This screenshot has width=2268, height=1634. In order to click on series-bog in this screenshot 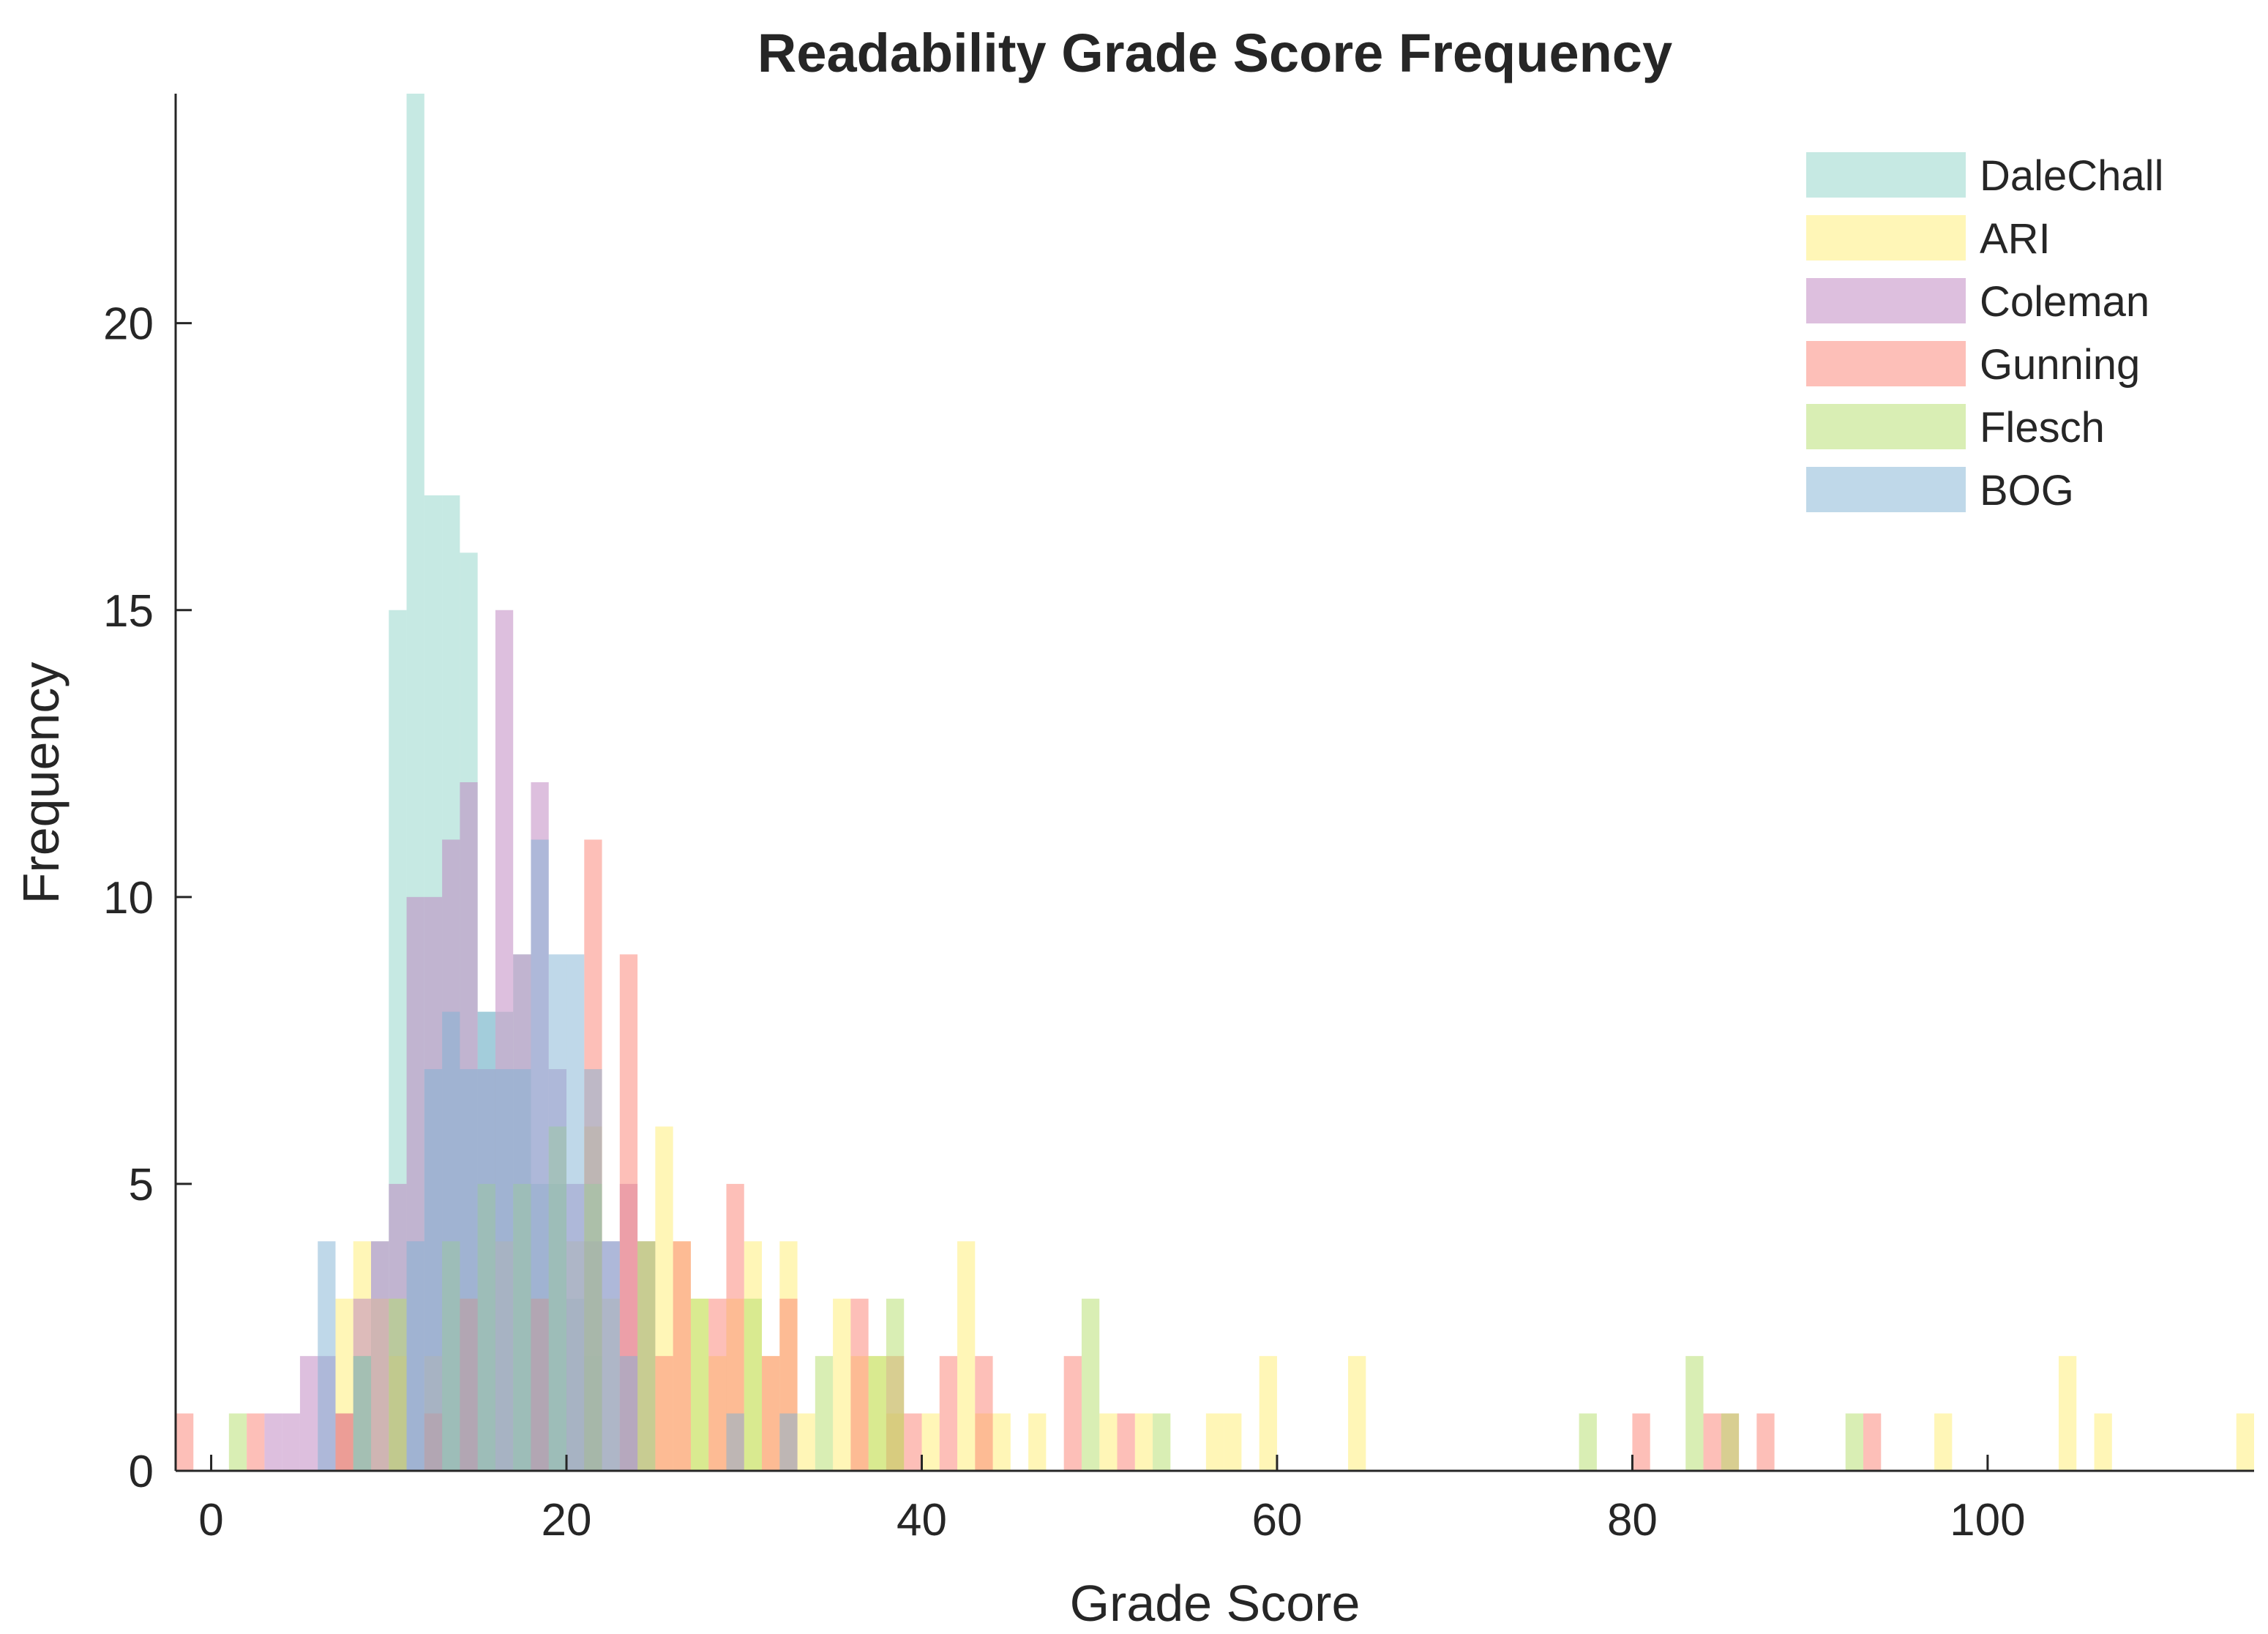, I will do `click(558, 1155)`.